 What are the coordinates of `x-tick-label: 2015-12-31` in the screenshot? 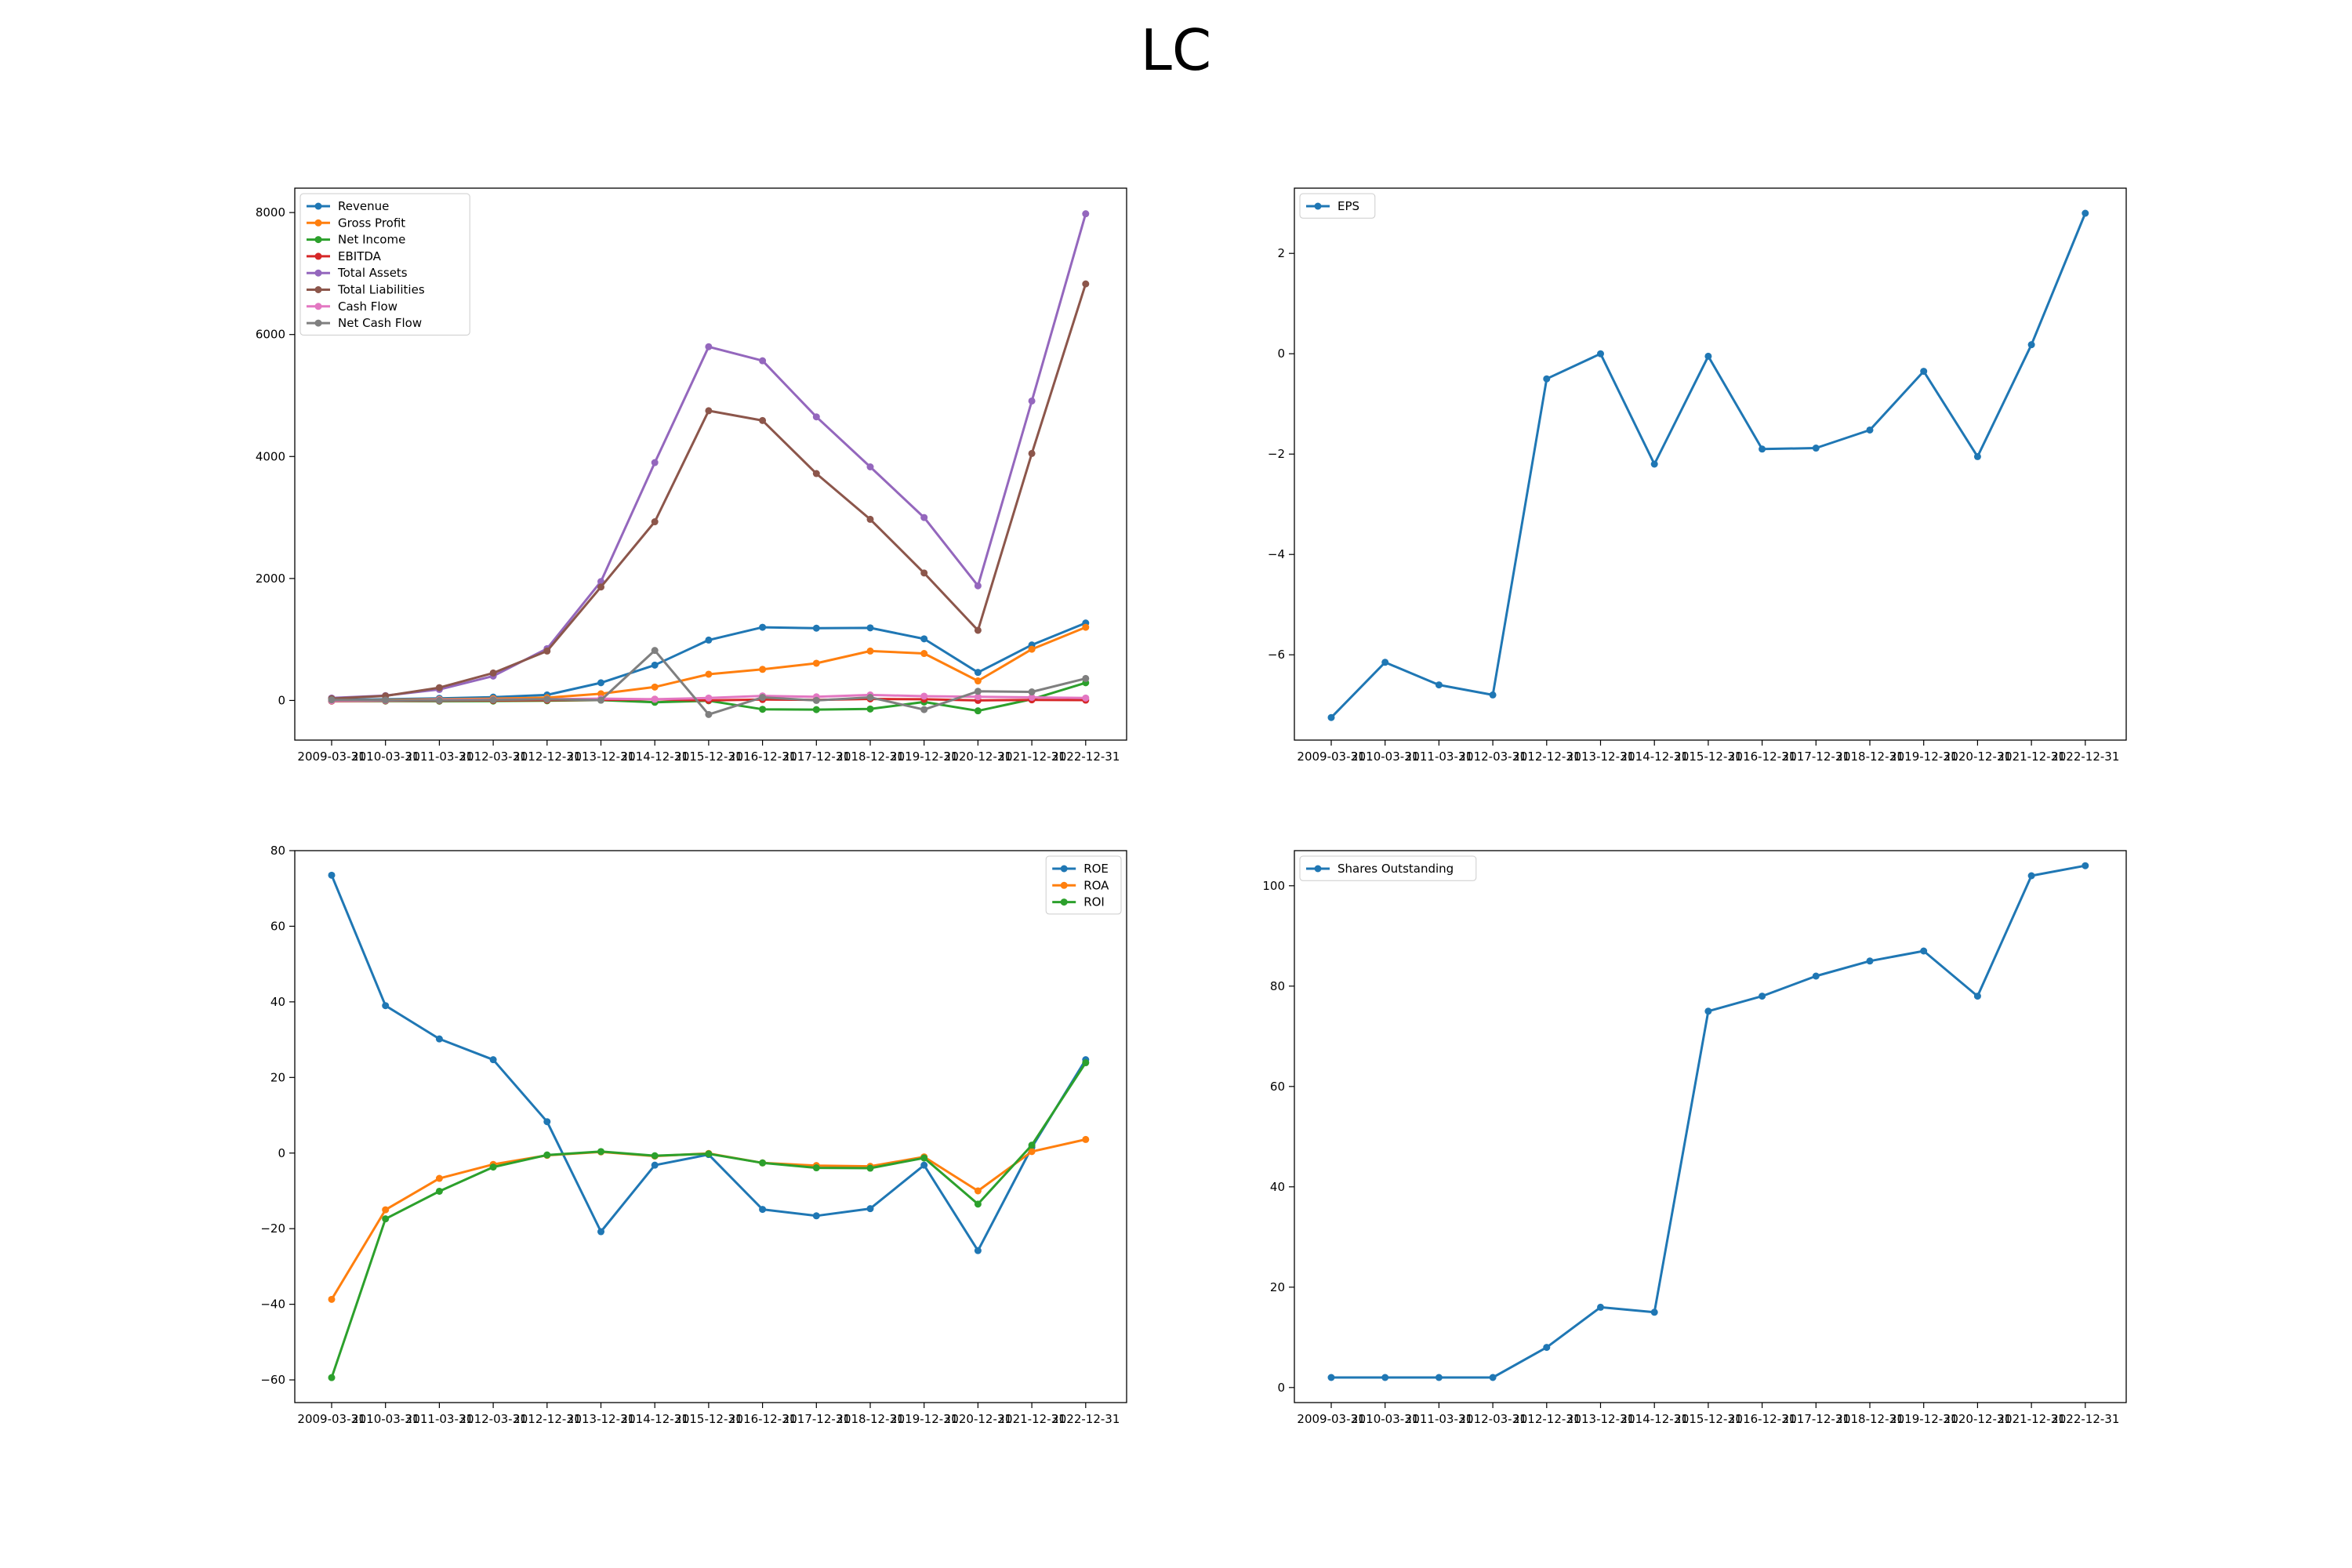 It's located at (1708, 1419).